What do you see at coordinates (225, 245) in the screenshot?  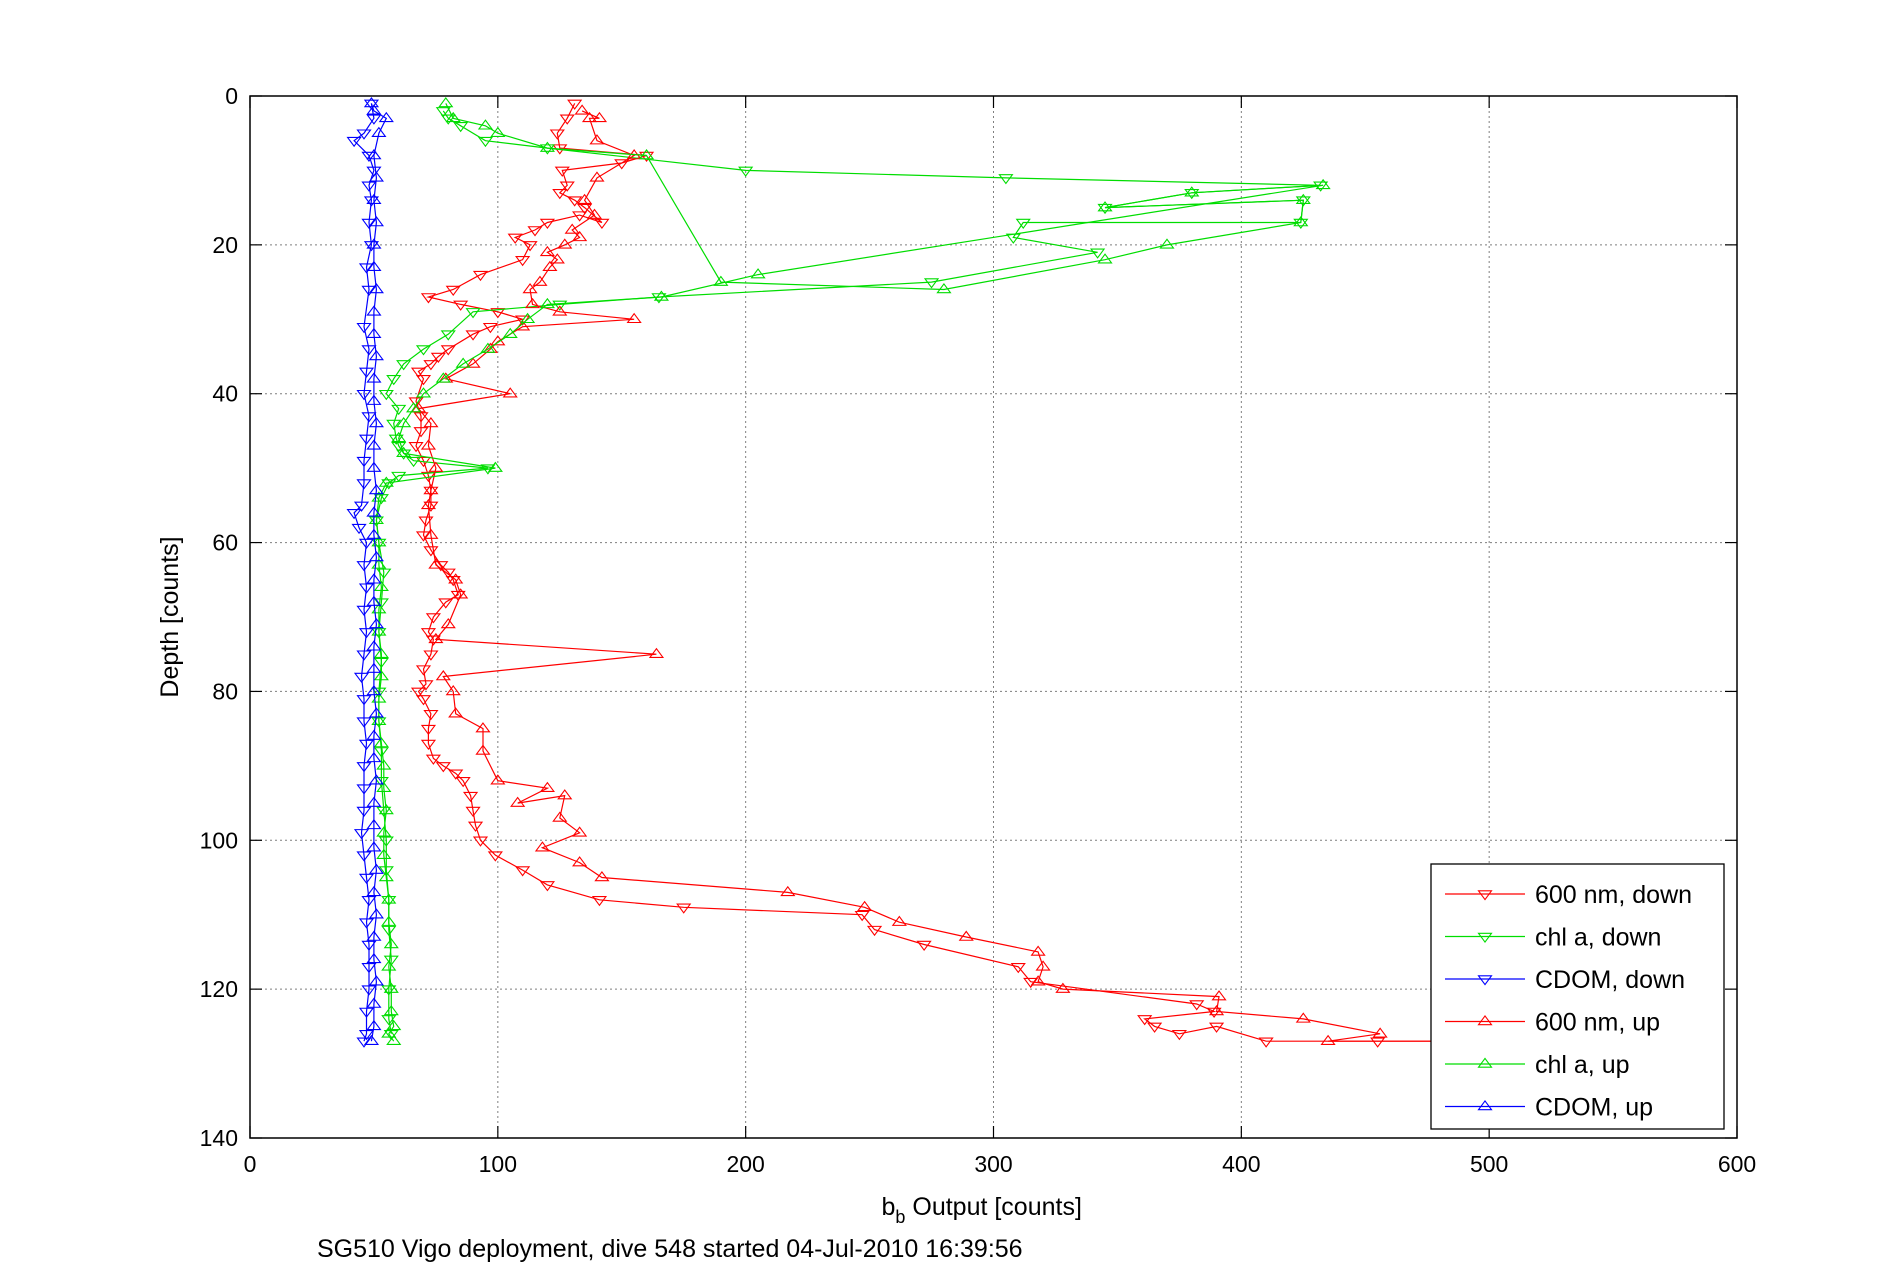 I see `y-tick-label: 20` at bounding box center [225, 245].